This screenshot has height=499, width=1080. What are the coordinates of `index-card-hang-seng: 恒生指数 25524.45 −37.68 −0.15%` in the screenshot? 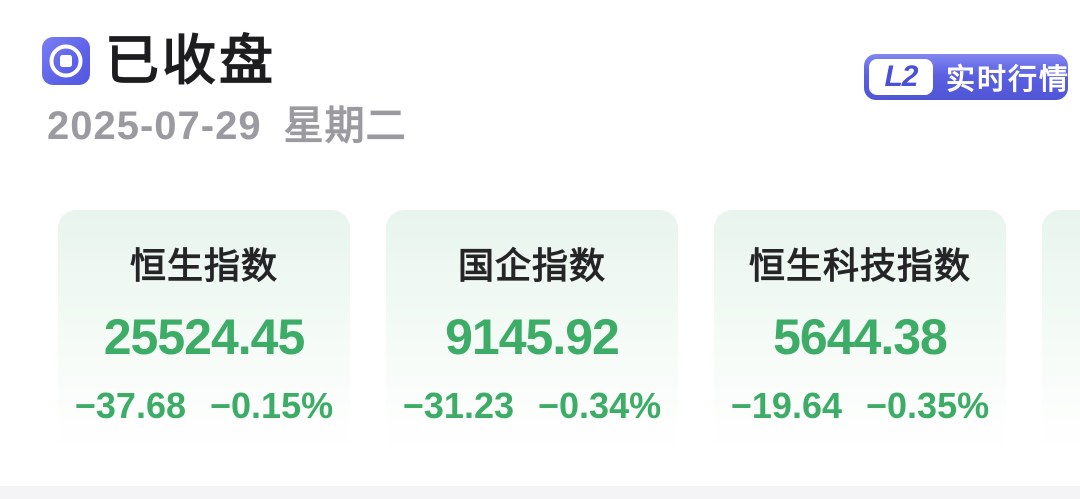 It's located at (204, 334).